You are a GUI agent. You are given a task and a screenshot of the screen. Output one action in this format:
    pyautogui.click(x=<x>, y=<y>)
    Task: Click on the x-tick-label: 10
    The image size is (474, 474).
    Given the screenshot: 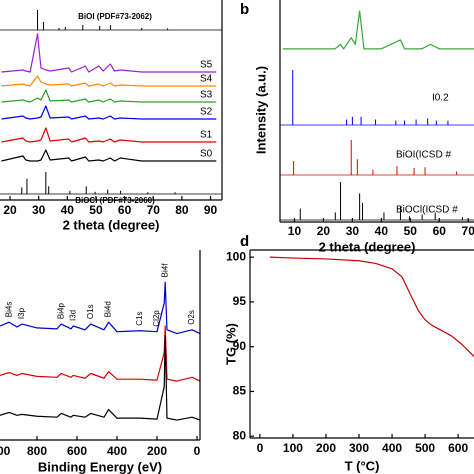 What is the action you would take?
    pyautogui.click(x=295, y=231)
    